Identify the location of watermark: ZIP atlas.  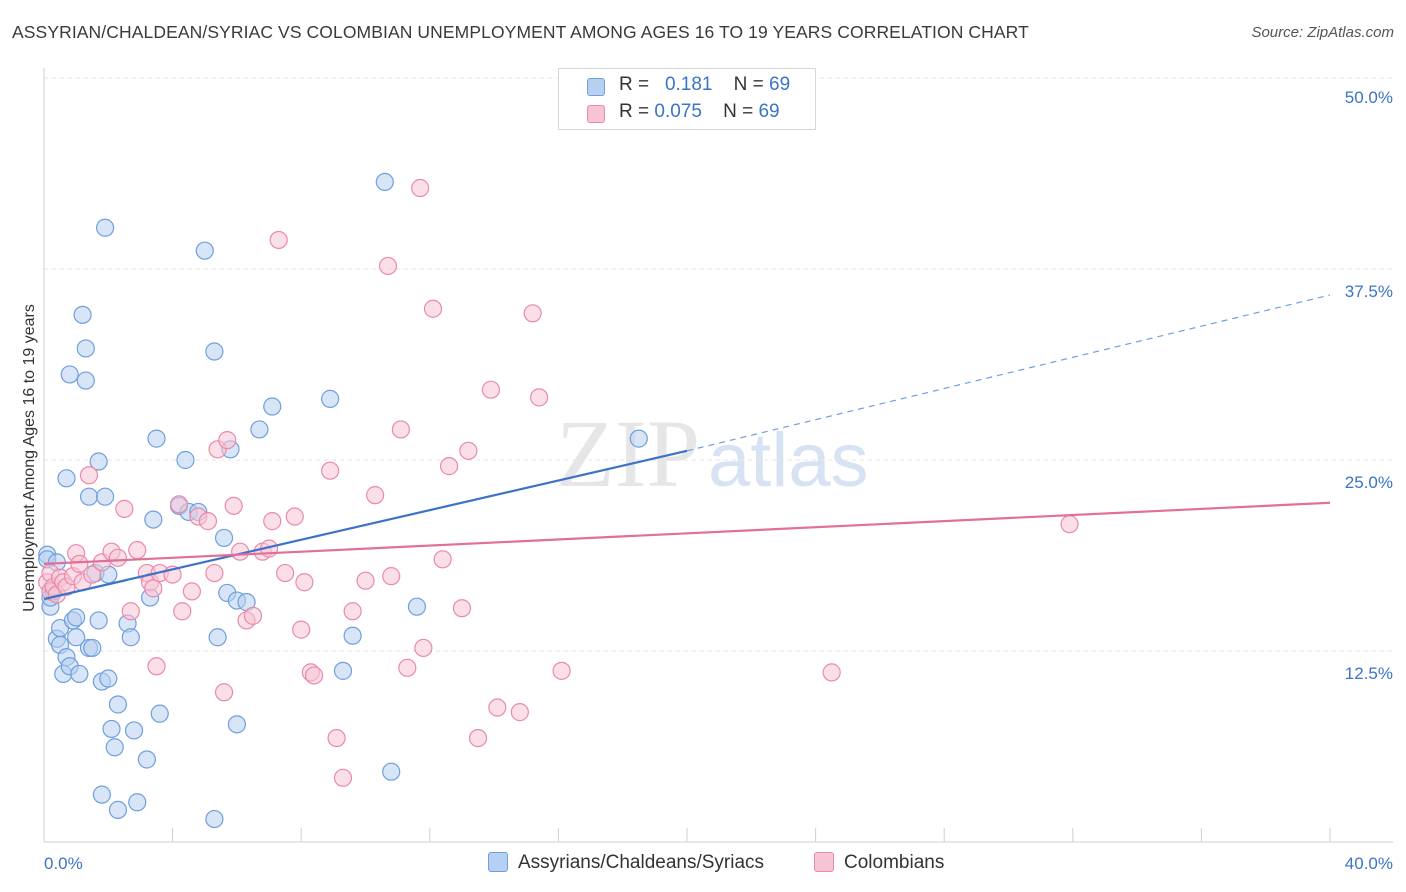
(712, 453).